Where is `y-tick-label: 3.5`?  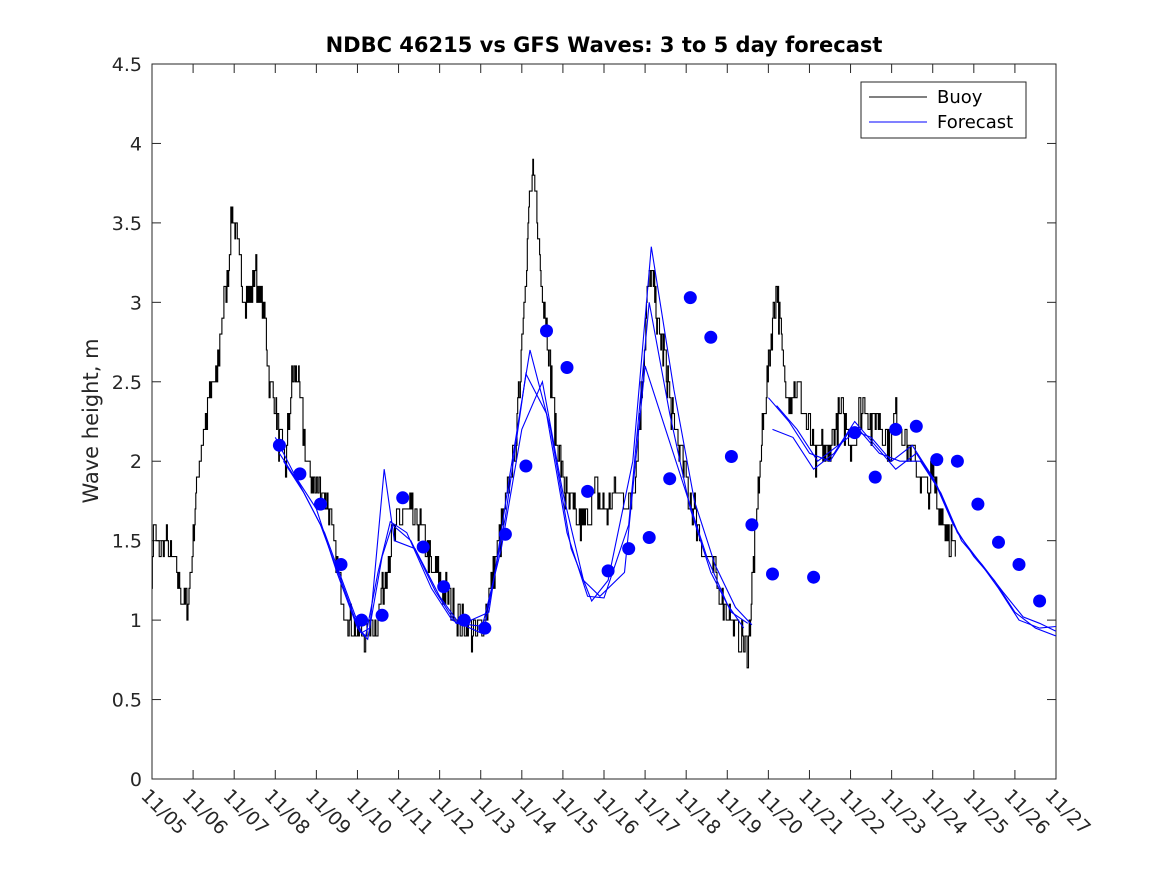 y-tick-label: 3.5 is located at coordinates (127, 224).